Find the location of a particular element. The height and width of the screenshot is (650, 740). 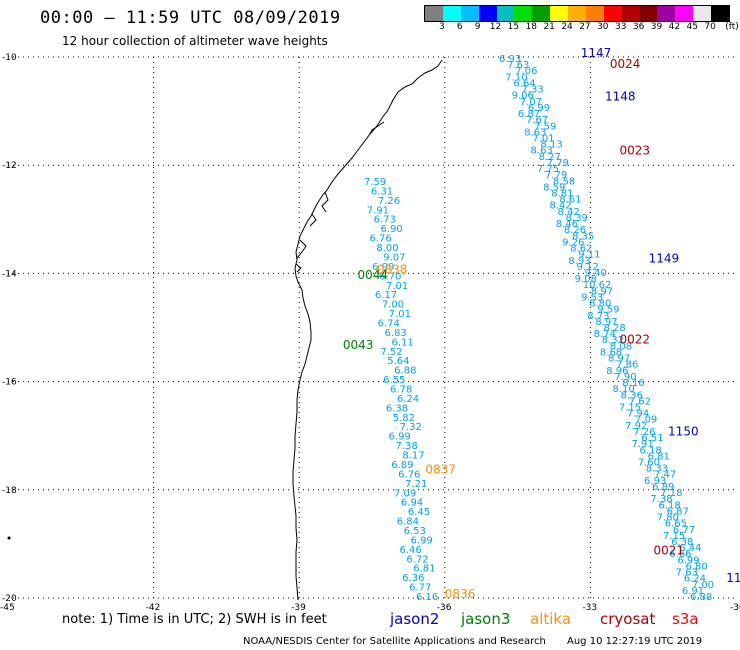

wave-height-label: 8.58 is located at coordinates (564, 181).